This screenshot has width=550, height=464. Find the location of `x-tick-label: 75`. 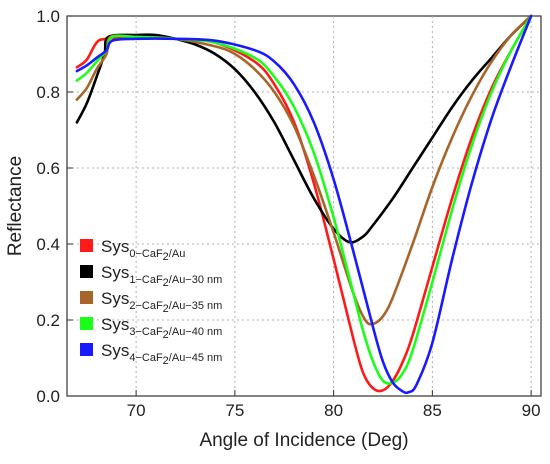

x-tick-label: 75 is located at coordinates (234, 410).